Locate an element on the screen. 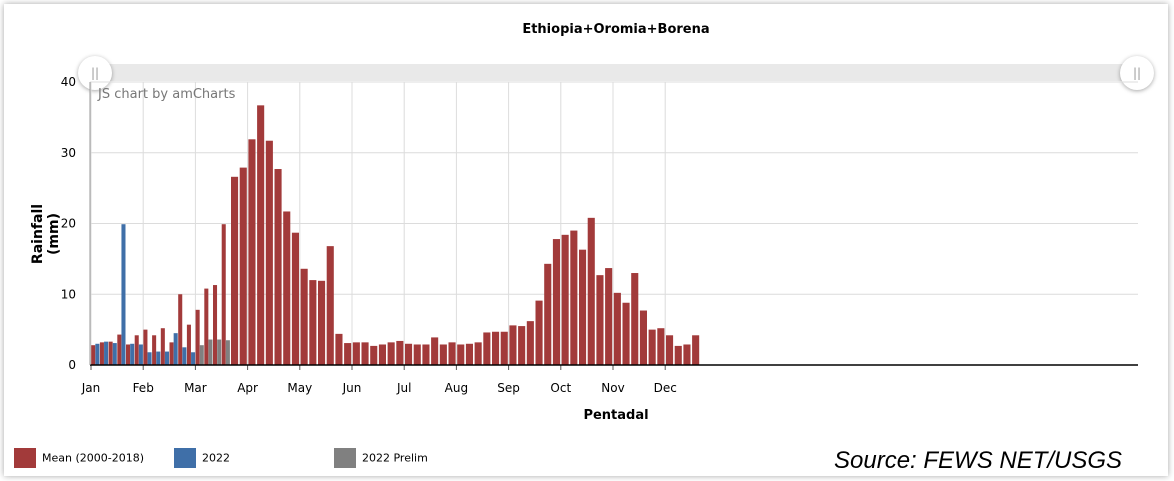 The height and width of the screenshot is (481, 1174). x-tick-label: Mar is located at coordinates (195, 388).